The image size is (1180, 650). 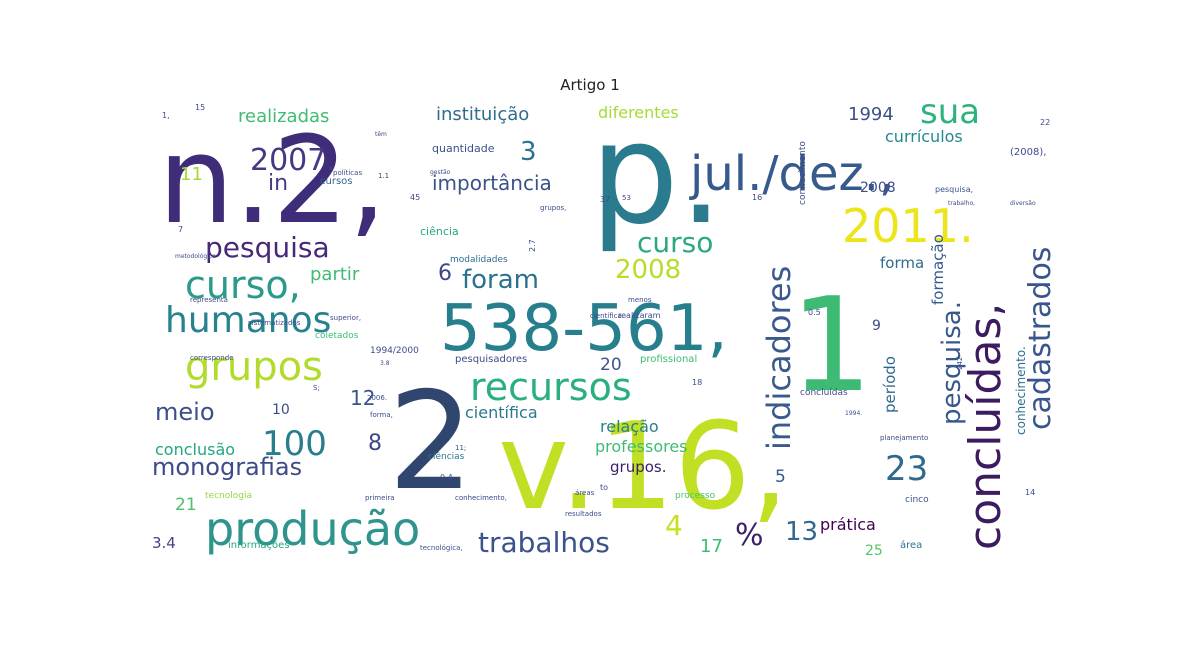 What do you see at coordinates (186, 505) in the screenshot?
I see `word-56: 21` at bounding box center [186, 505].